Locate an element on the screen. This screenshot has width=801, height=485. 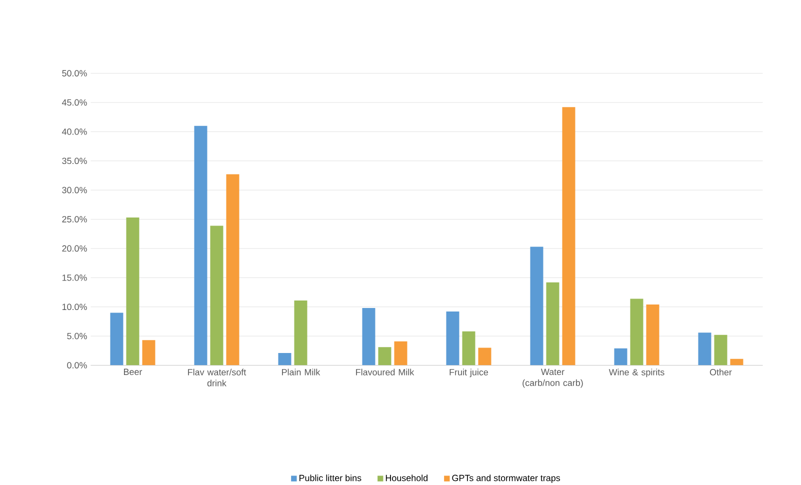
x-tick-label: Water (carb/non carb) is located at coordinates (552, 378).